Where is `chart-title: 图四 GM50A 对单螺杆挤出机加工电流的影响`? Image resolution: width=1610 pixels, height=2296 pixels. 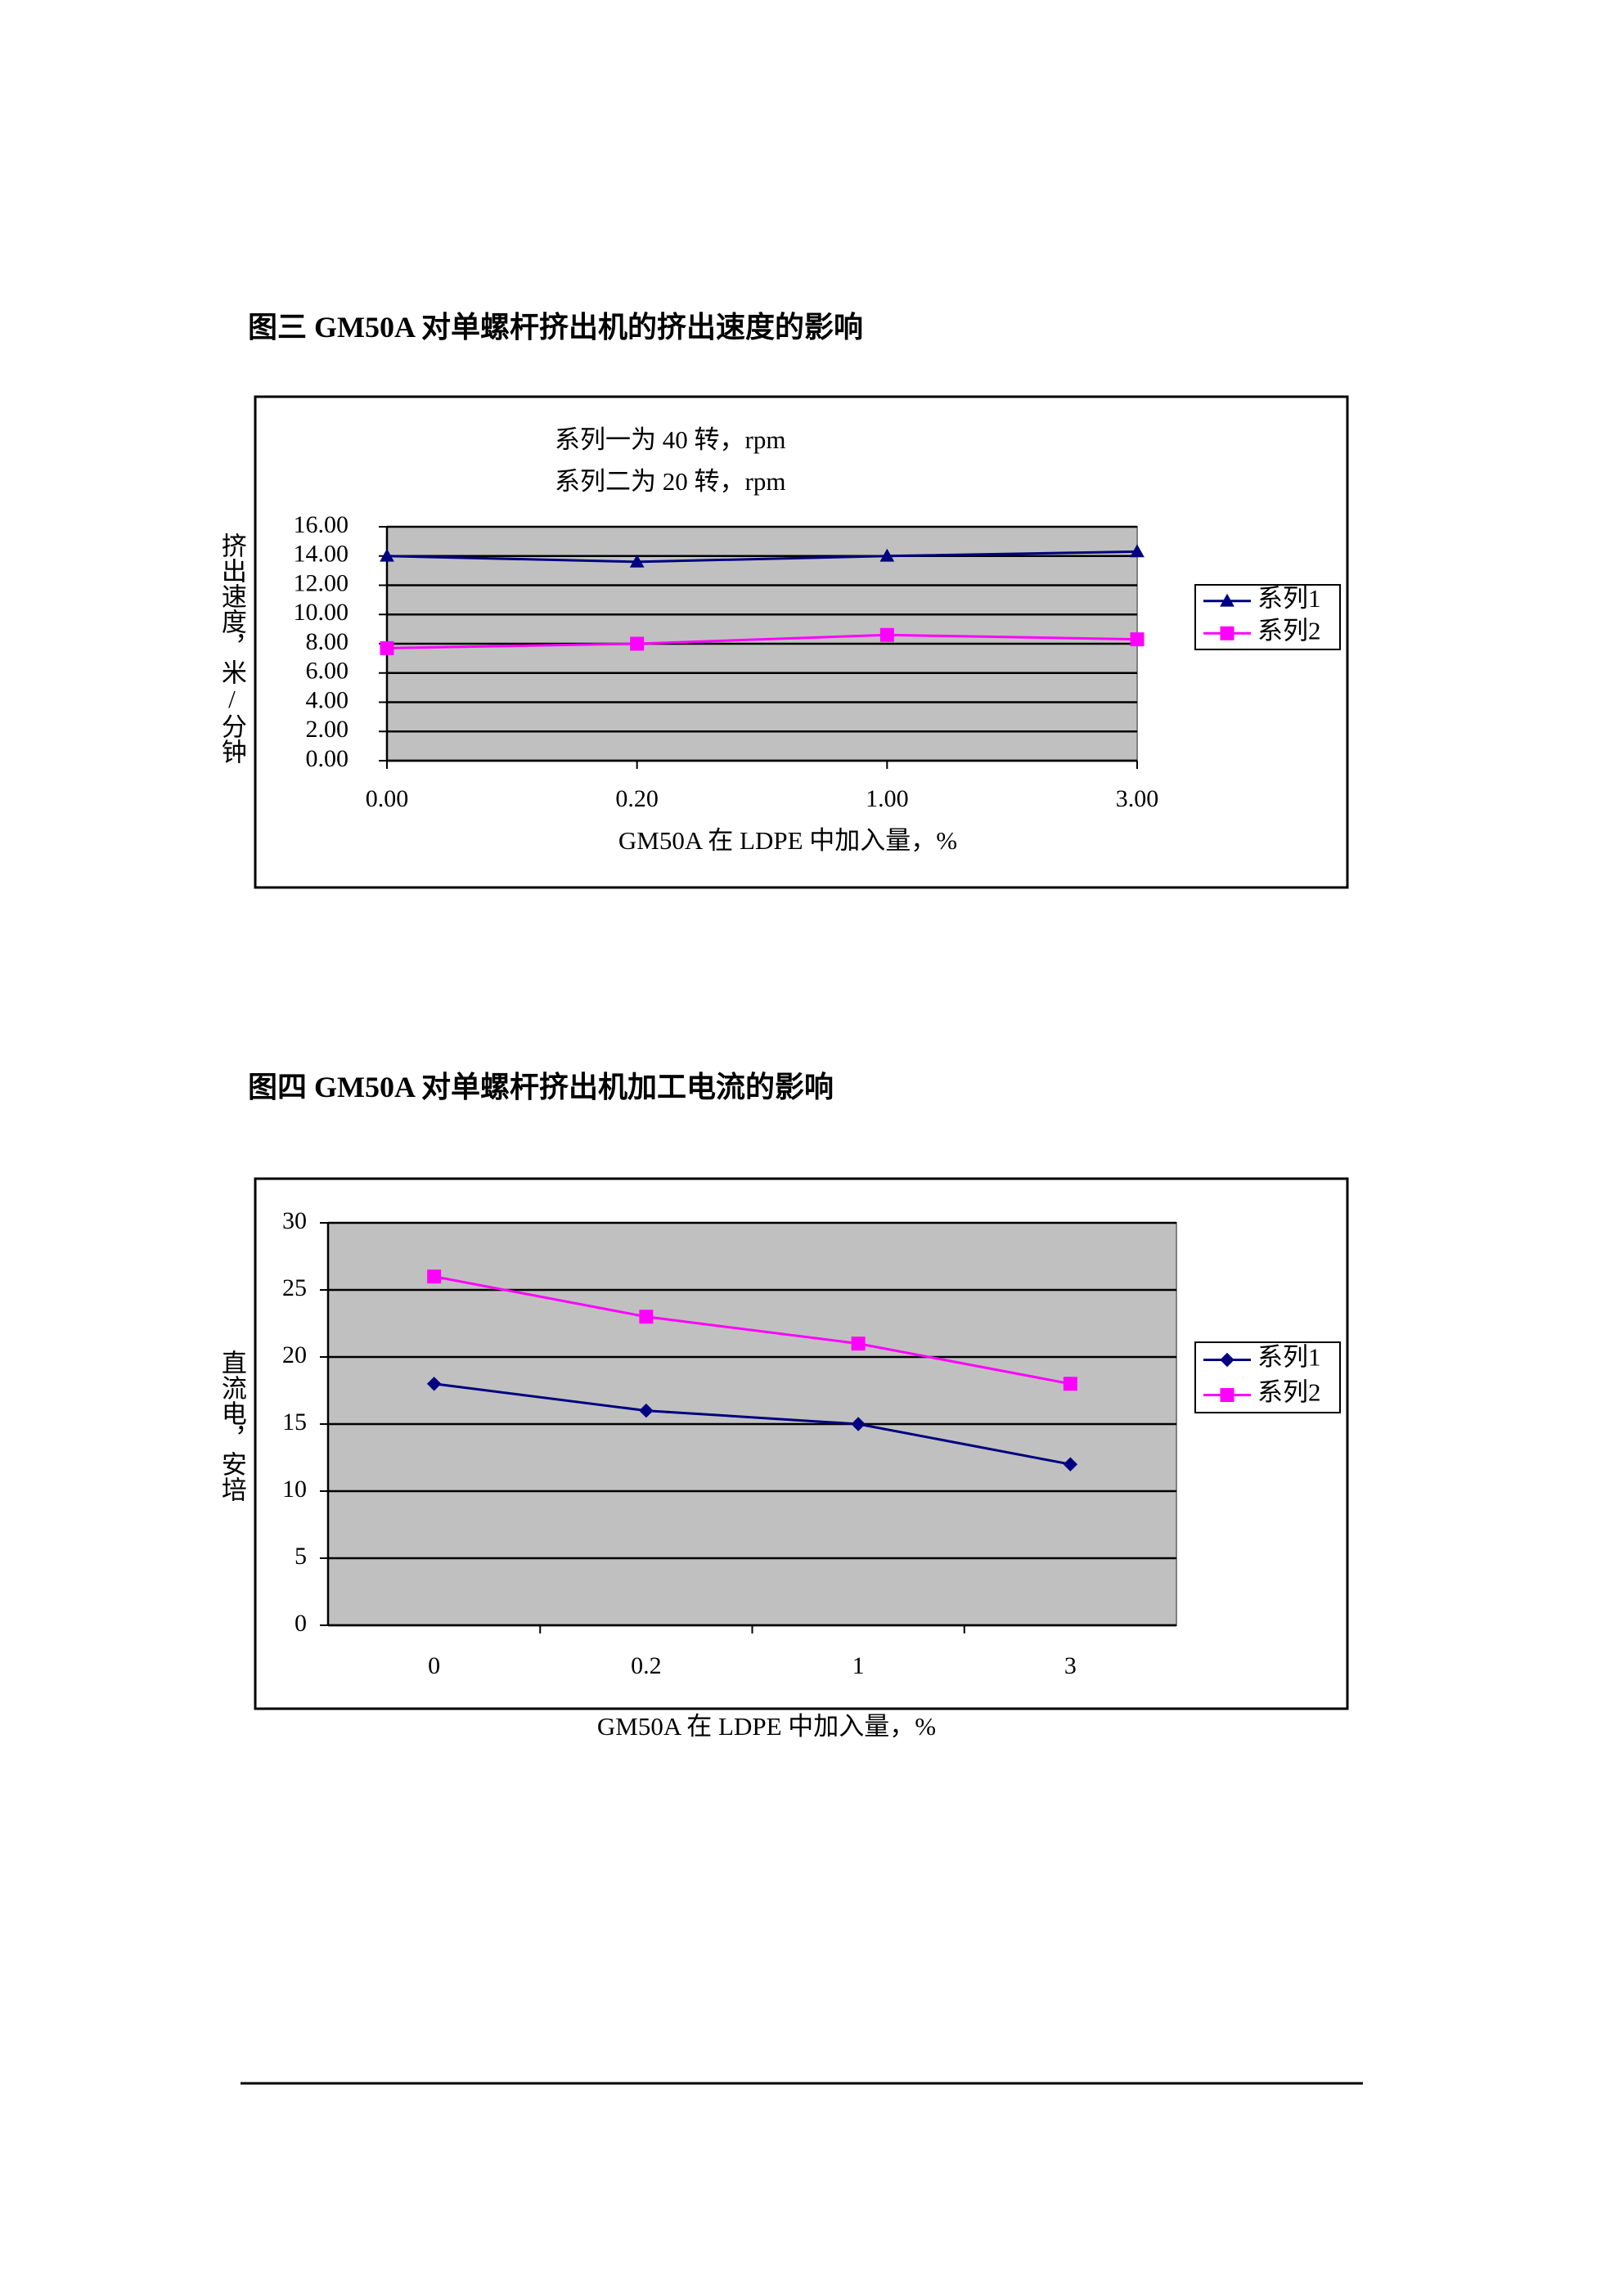
chart-title: 图四 GM50A 对单螺杆挤出机加工电流的影响 is located at coordinates (541, 1087).